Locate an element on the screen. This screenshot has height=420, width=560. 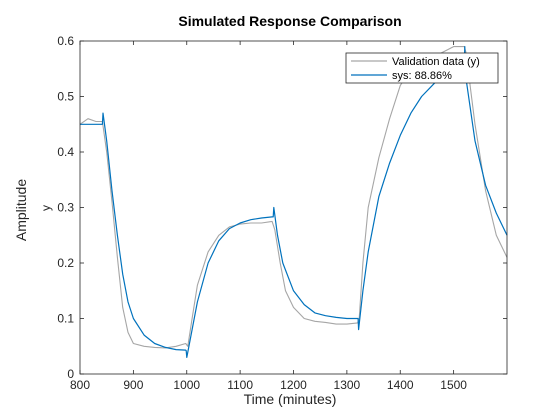
y-tick-label: 0.2 is located at coordinates (65, 263).